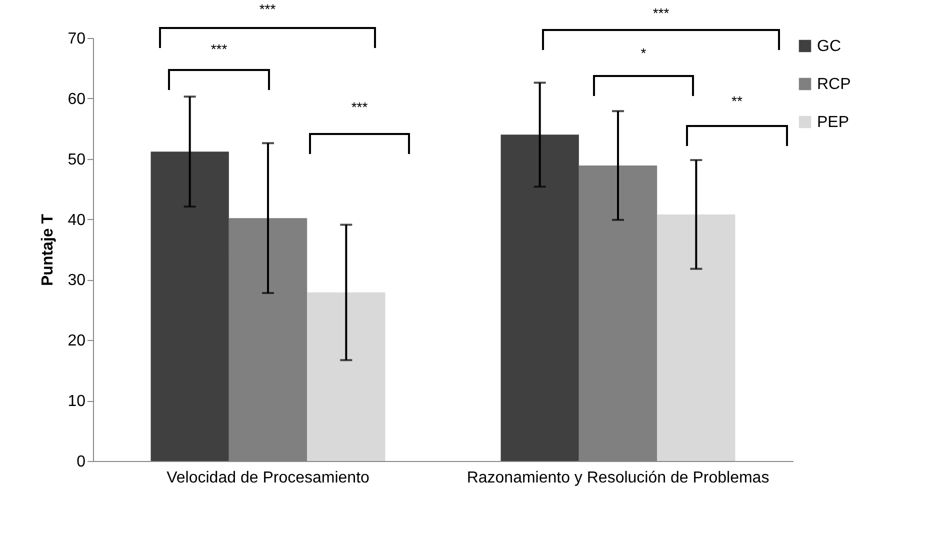 The height and width of the screenshot is (550, 934). What do you see at coordinates (834, 84) in the screenshot?
I see `legend-label: RCP` at bounding box center [834, 84].